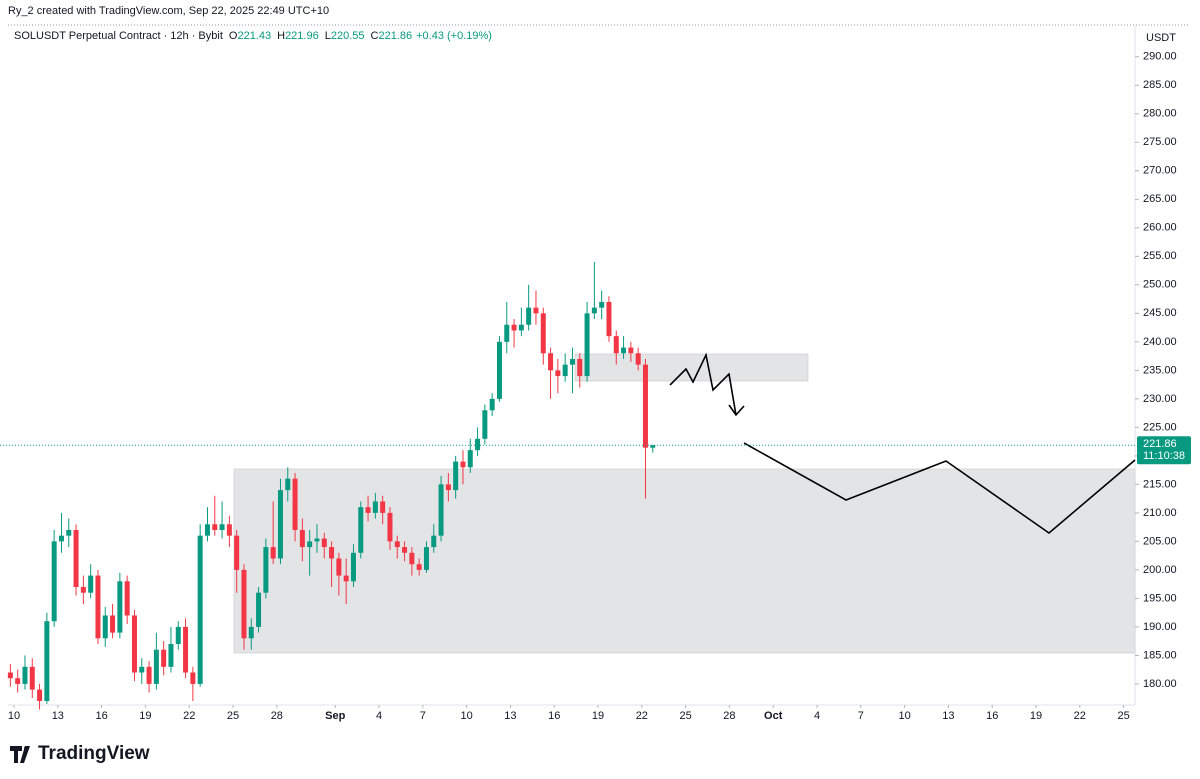  I want to click on y-tick-label: 245.00, so click(1160, 313).